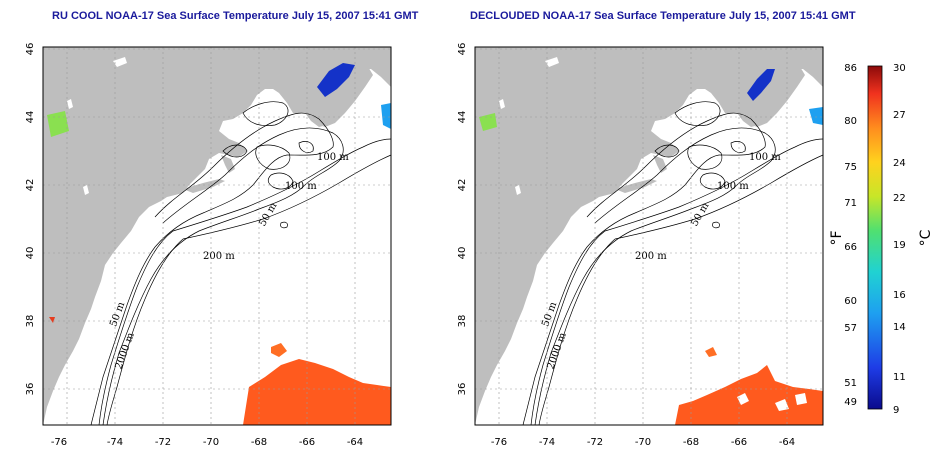 The width and height of the screenshot is (950, 475). What do you see at coordinates (850, 121) in the screenshot?
I see `colorbar-f-tick: 80` at bounding box center [850, 121].